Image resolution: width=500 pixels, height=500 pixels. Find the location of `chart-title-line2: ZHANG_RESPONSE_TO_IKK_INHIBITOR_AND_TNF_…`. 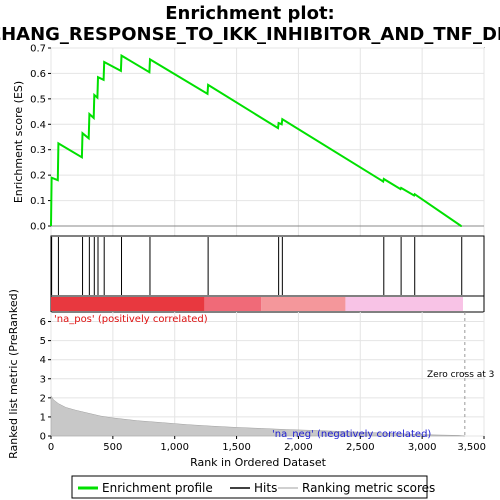

chart-title-line2: ZHANG_RESPONSE_TO_IKK_INHIBITOR_AND_TNF_… is located at coordinates (250, 34).